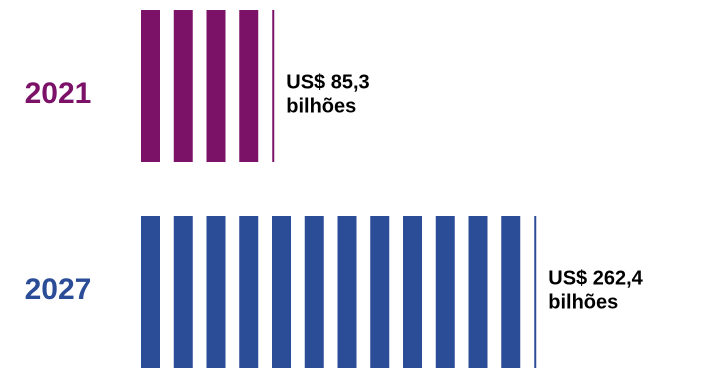  Describe the element at coordinates (58, 93) in the screenshot. I see `year-label-2021: 2021` at that location.